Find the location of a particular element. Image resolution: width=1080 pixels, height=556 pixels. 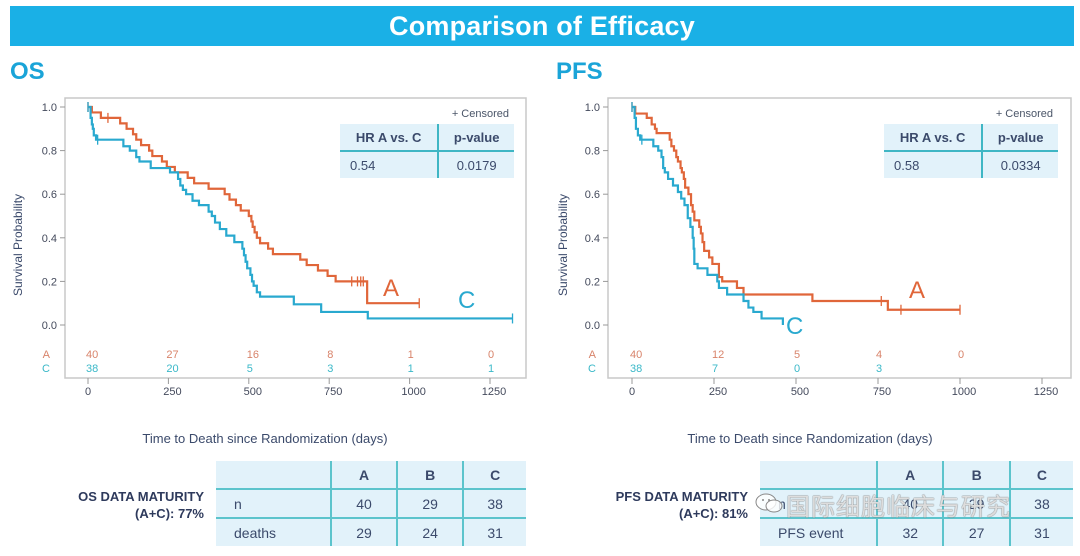

os-risk-row-a-label: A is located at coordinates (47, 355).